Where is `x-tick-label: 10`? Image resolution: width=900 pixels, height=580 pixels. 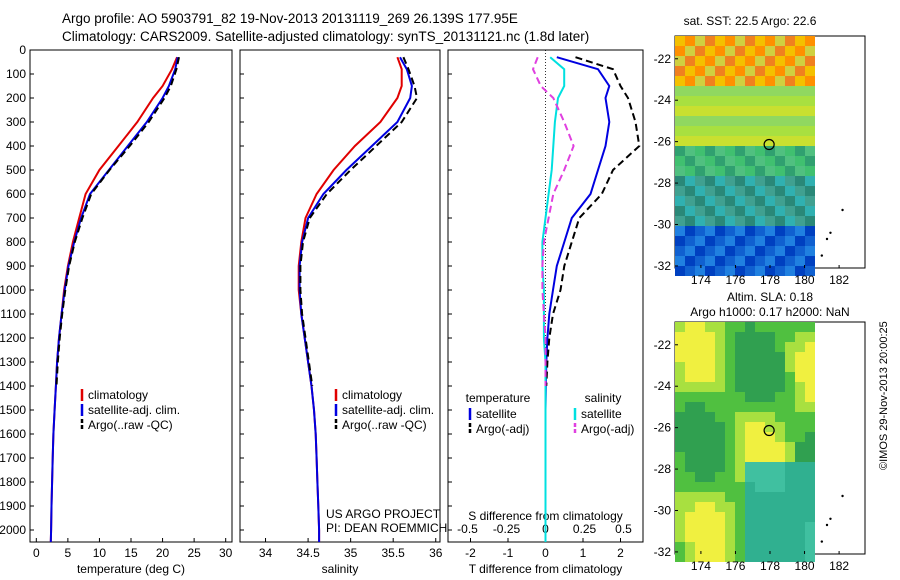 x-tick-label: 10 is located at coordinates (100, 553).